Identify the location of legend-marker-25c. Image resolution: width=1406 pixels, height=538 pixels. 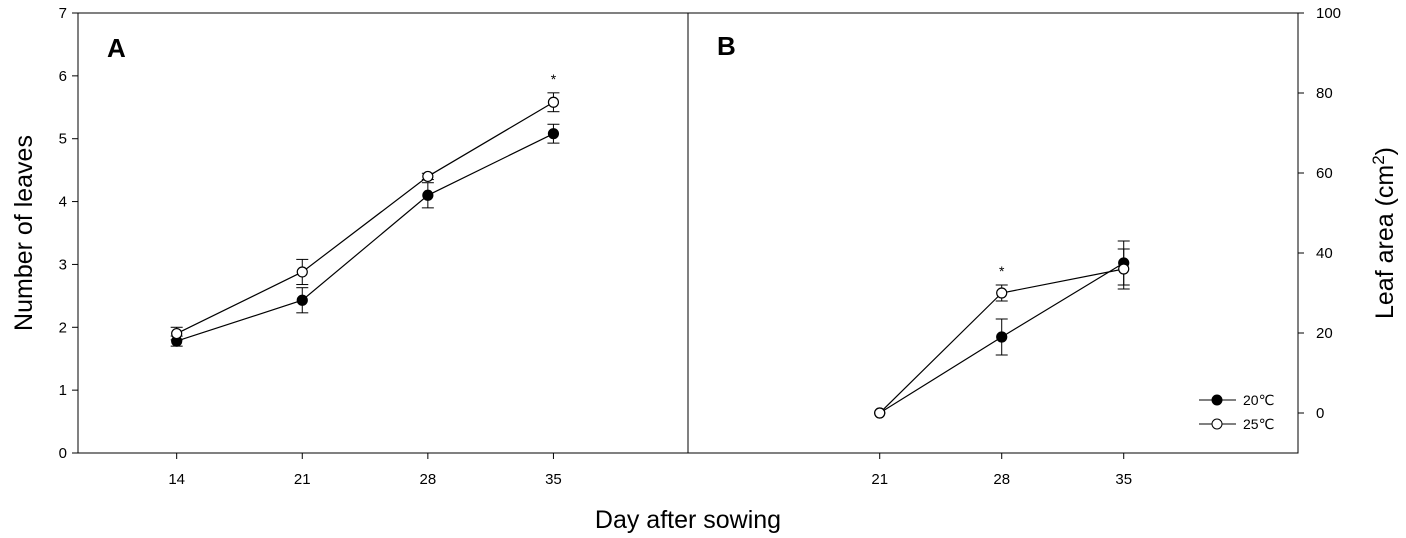
(1217, 424).